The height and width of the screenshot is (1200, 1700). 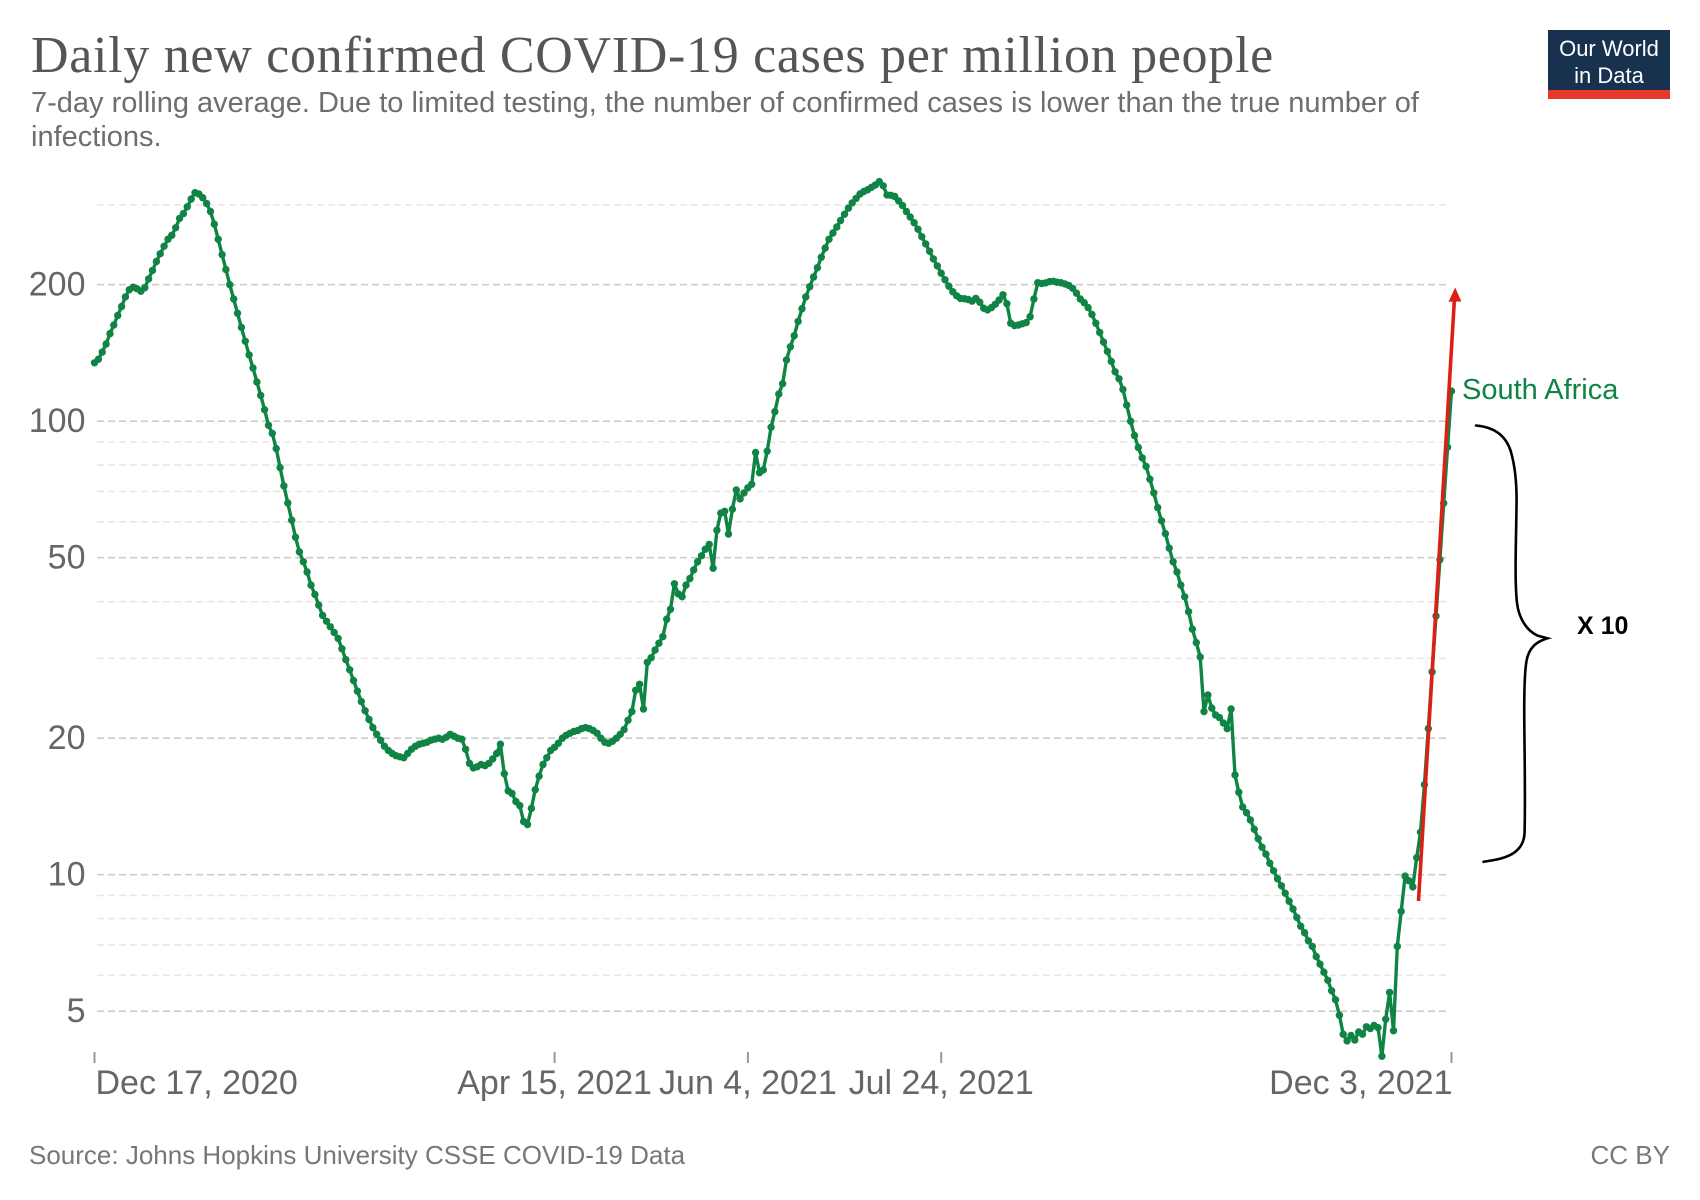 What do you see at coordinates (57, 285) in the screenshot?
I see `svg-text: 200` at bounding box center [57, 285].